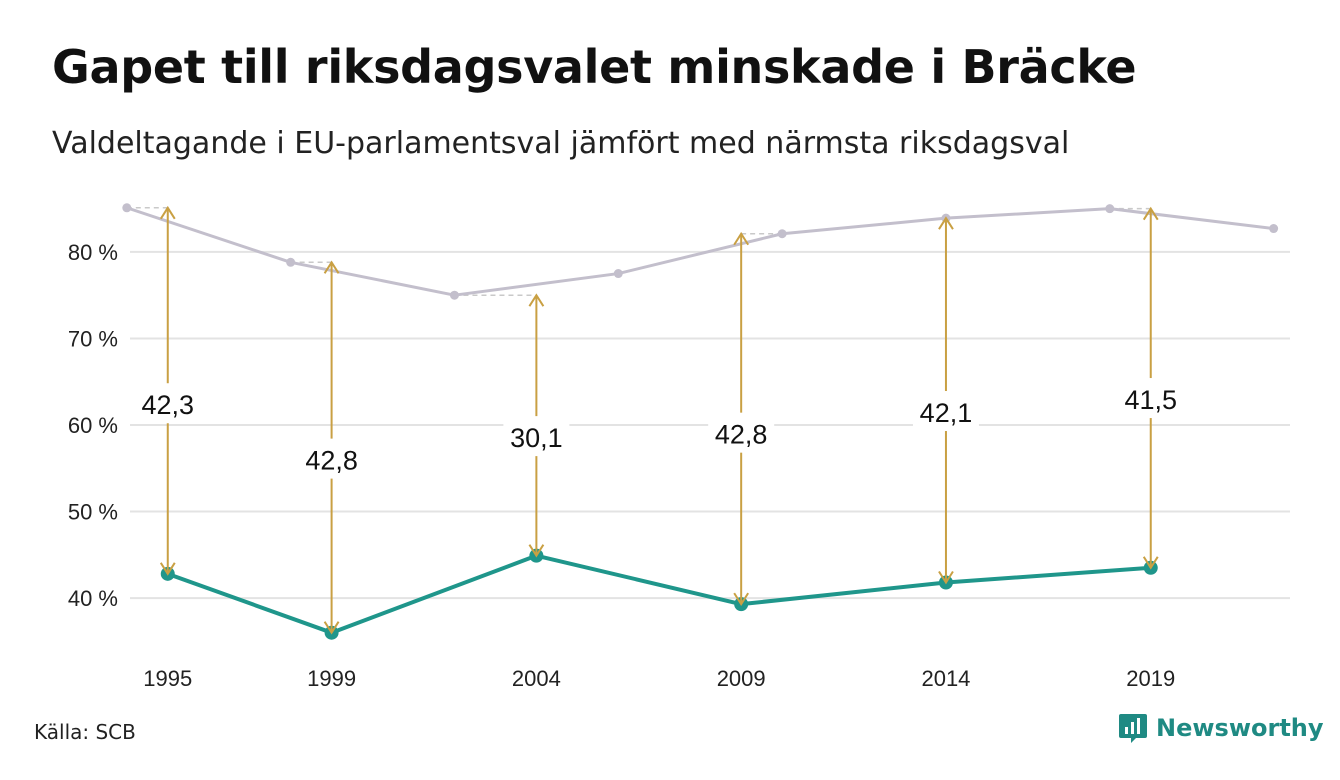 The image size is (1340, 780). I want to click on y-tick-label: 60 %, so click(93, 425).